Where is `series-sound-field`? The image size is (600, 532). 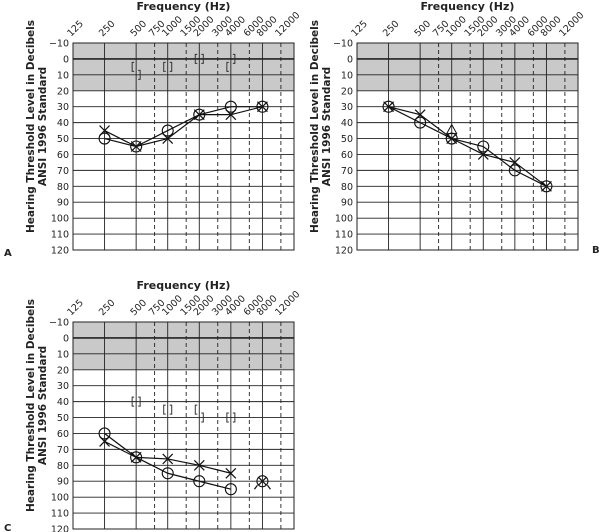 series-sound-field is located at coordinates (451, 129).